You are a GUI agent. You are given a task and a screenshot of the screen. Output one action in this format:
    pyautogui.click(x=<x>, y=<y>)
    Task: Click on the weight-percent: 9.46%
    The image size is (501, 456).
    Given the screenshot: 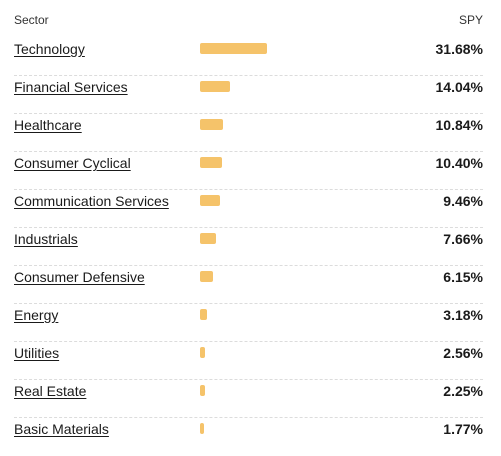 What is the action you would take?
    pyautogui.click(x=463, y=201)
    